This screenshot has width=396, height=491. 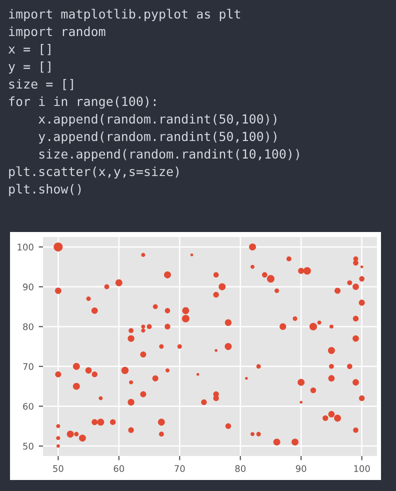 What do you see at coordinates (28, 287) in the screenshot?
I see `y-tick-label: 90` at bounding box center [28, 287].